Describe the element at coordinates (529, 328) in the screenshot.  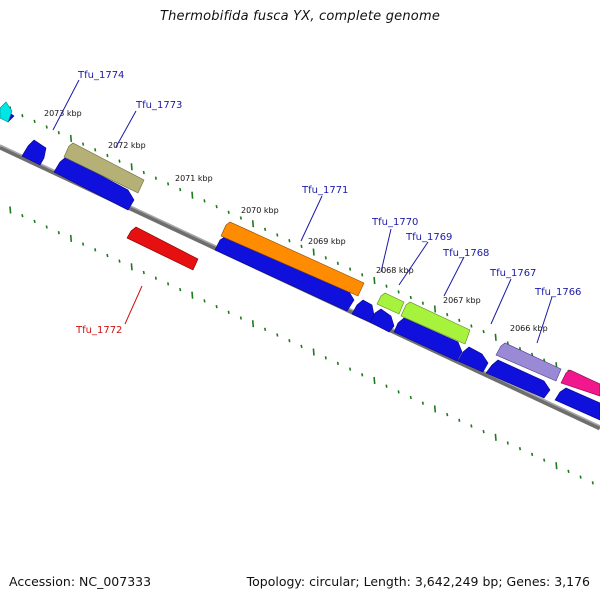
I see `kbp-label: 2066 kbp` at that location.